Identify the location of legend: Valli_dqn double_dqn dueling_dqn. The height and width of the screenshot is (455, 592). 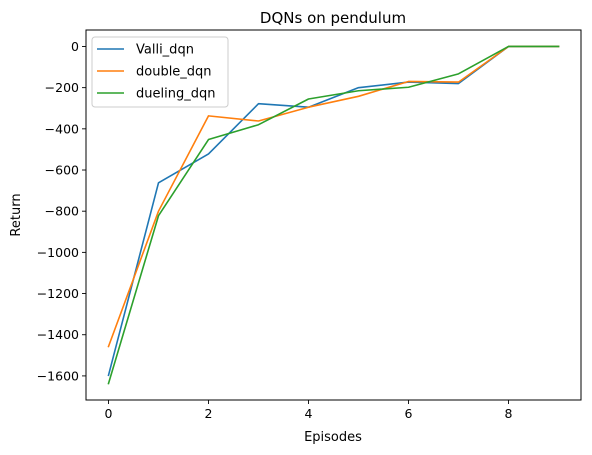
(160, 72).